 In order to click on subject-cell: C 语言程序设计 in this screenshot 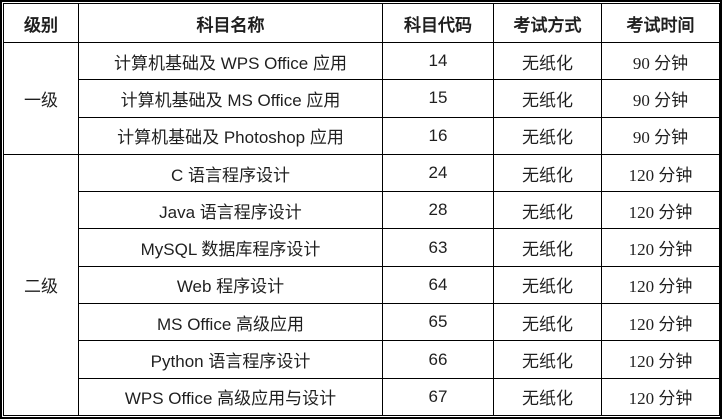, I will do `click(230, 173)`.